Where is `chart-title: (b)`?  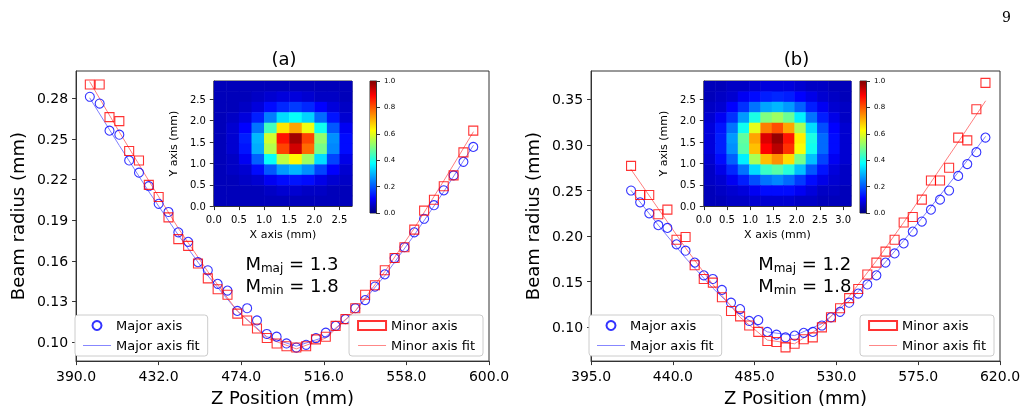
chart-title: (b) is located at coordinates (796, 58).